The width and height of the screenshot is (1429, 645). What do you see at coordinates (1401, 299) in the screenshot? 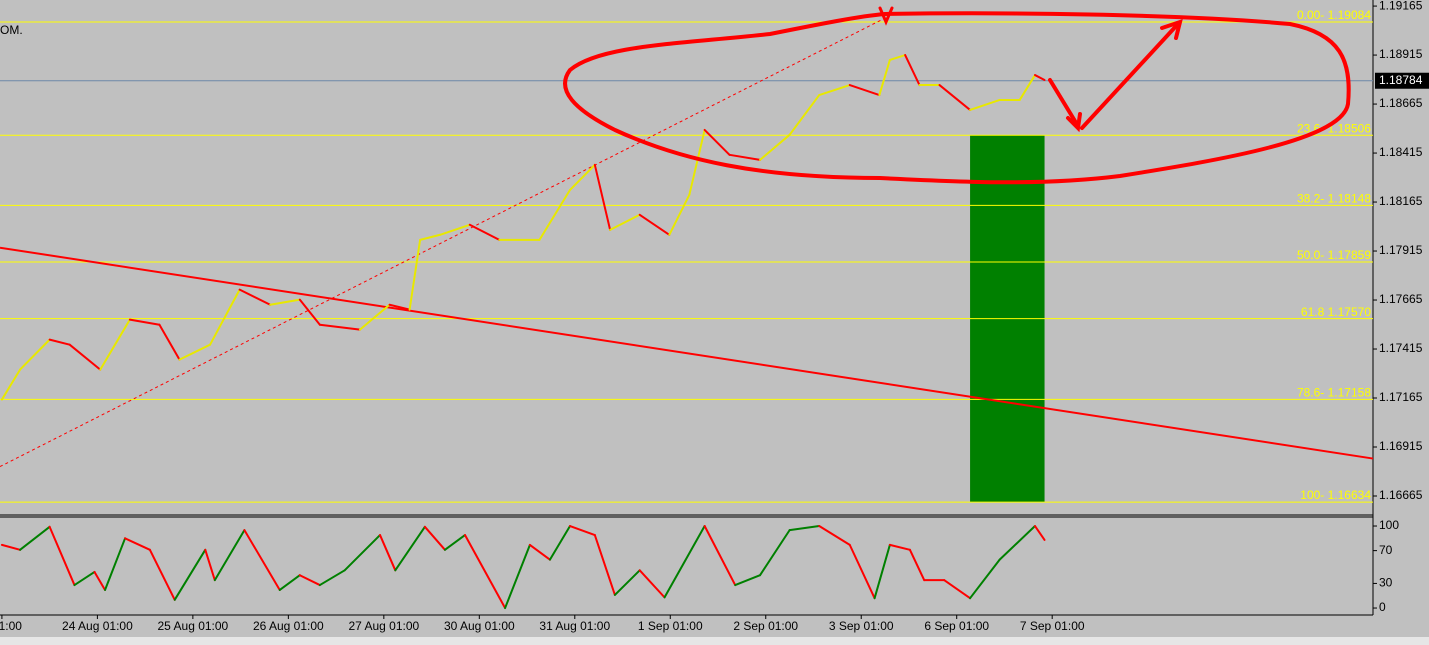
I see `y-tick-label: 1.17665` at bounding box center [1401, 299].